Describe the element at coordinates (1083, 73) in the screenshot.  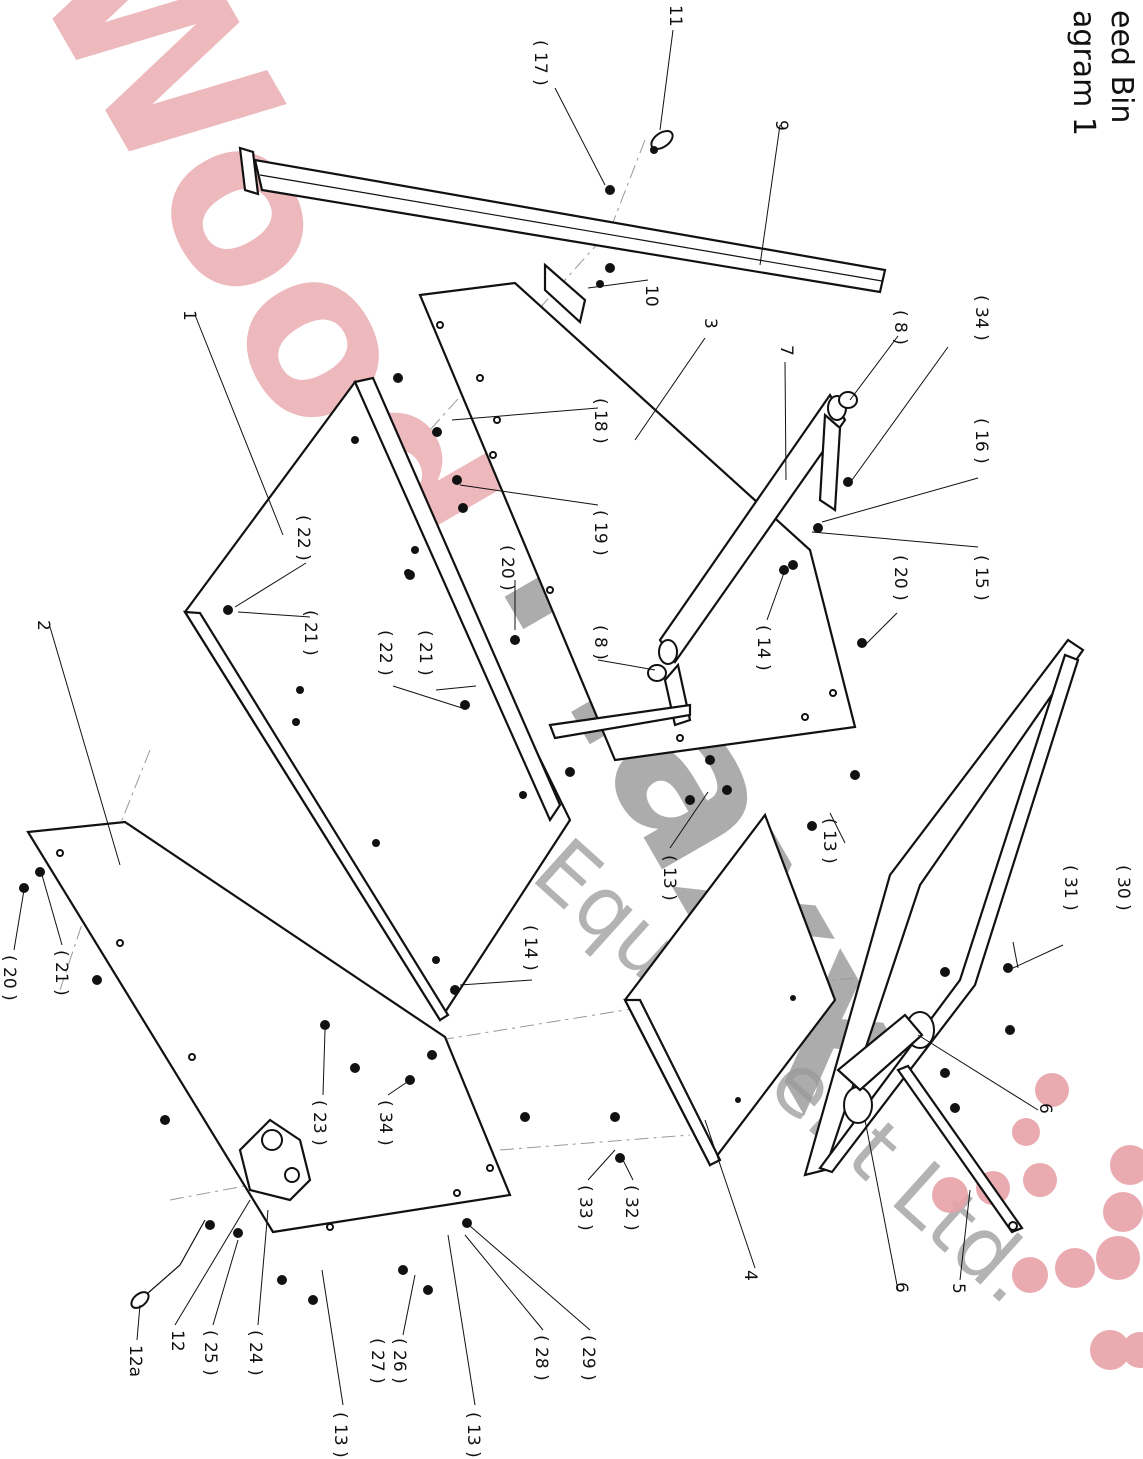
I see `title-line-2: agram 1` at that location.